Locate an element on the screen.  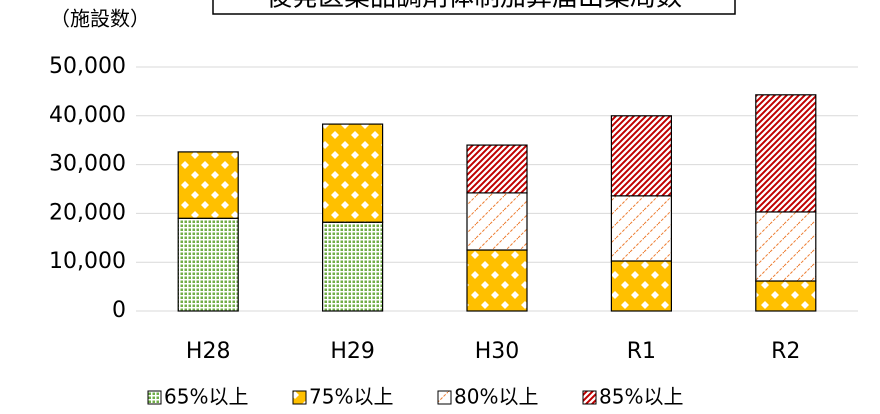
y-tick-label: 50,000 is located at coordinates (87, 66).